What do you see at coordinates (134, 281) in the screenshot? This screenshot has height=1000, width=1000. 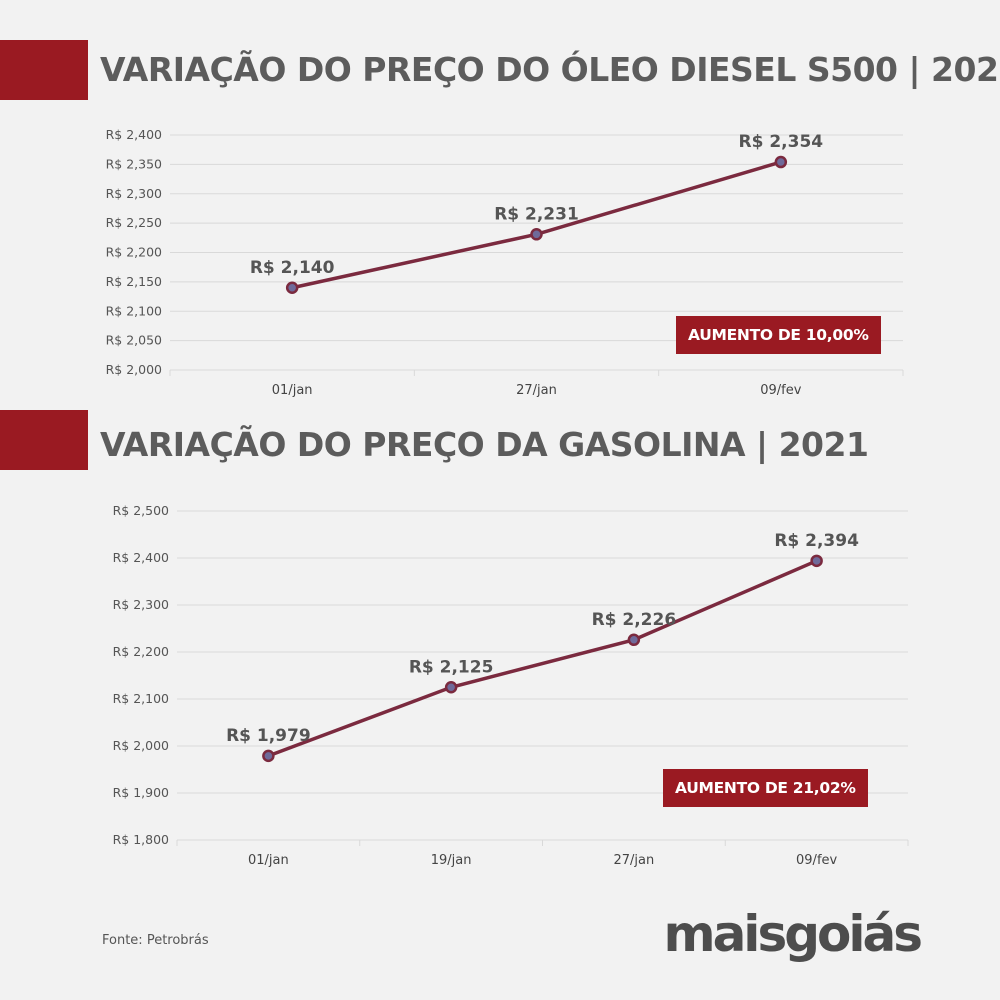 I see `y-tick-label: R$ 2,150` at bounding box center [134, 281].